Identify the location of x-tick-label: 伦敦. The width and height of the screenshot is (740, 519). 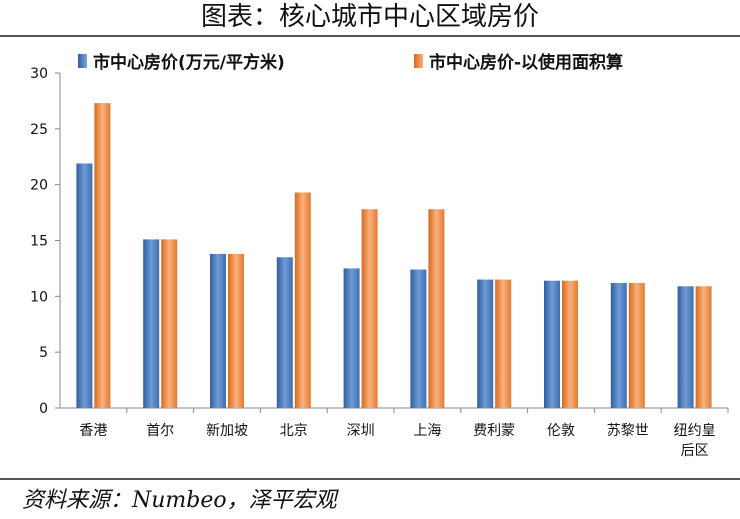
(561, 431).